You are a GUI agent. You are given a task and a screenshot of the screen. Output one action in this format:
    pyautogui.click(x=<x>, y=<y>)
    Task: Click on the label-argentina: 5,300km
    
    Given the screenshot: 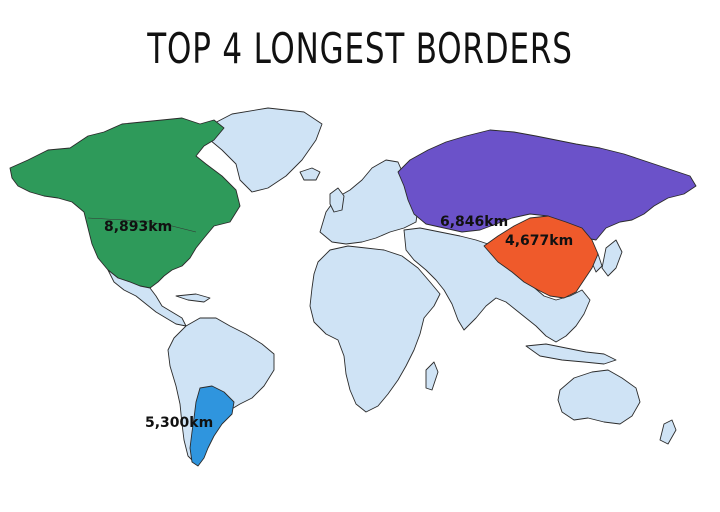 What is the action you would take?
    pyautogui.click(x=179, y=423)
    